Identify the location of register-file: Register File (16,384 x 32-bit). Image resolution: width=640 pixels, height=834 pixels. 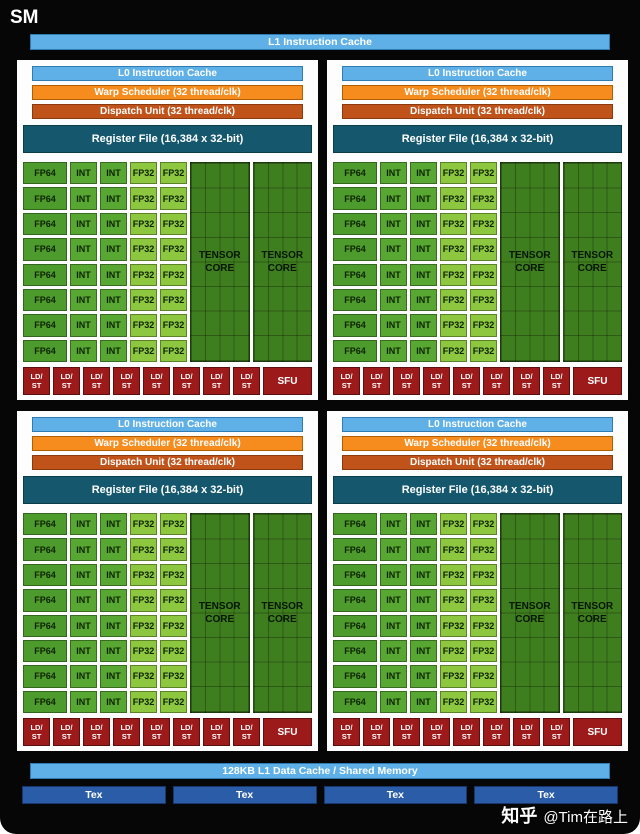
(167, 139).